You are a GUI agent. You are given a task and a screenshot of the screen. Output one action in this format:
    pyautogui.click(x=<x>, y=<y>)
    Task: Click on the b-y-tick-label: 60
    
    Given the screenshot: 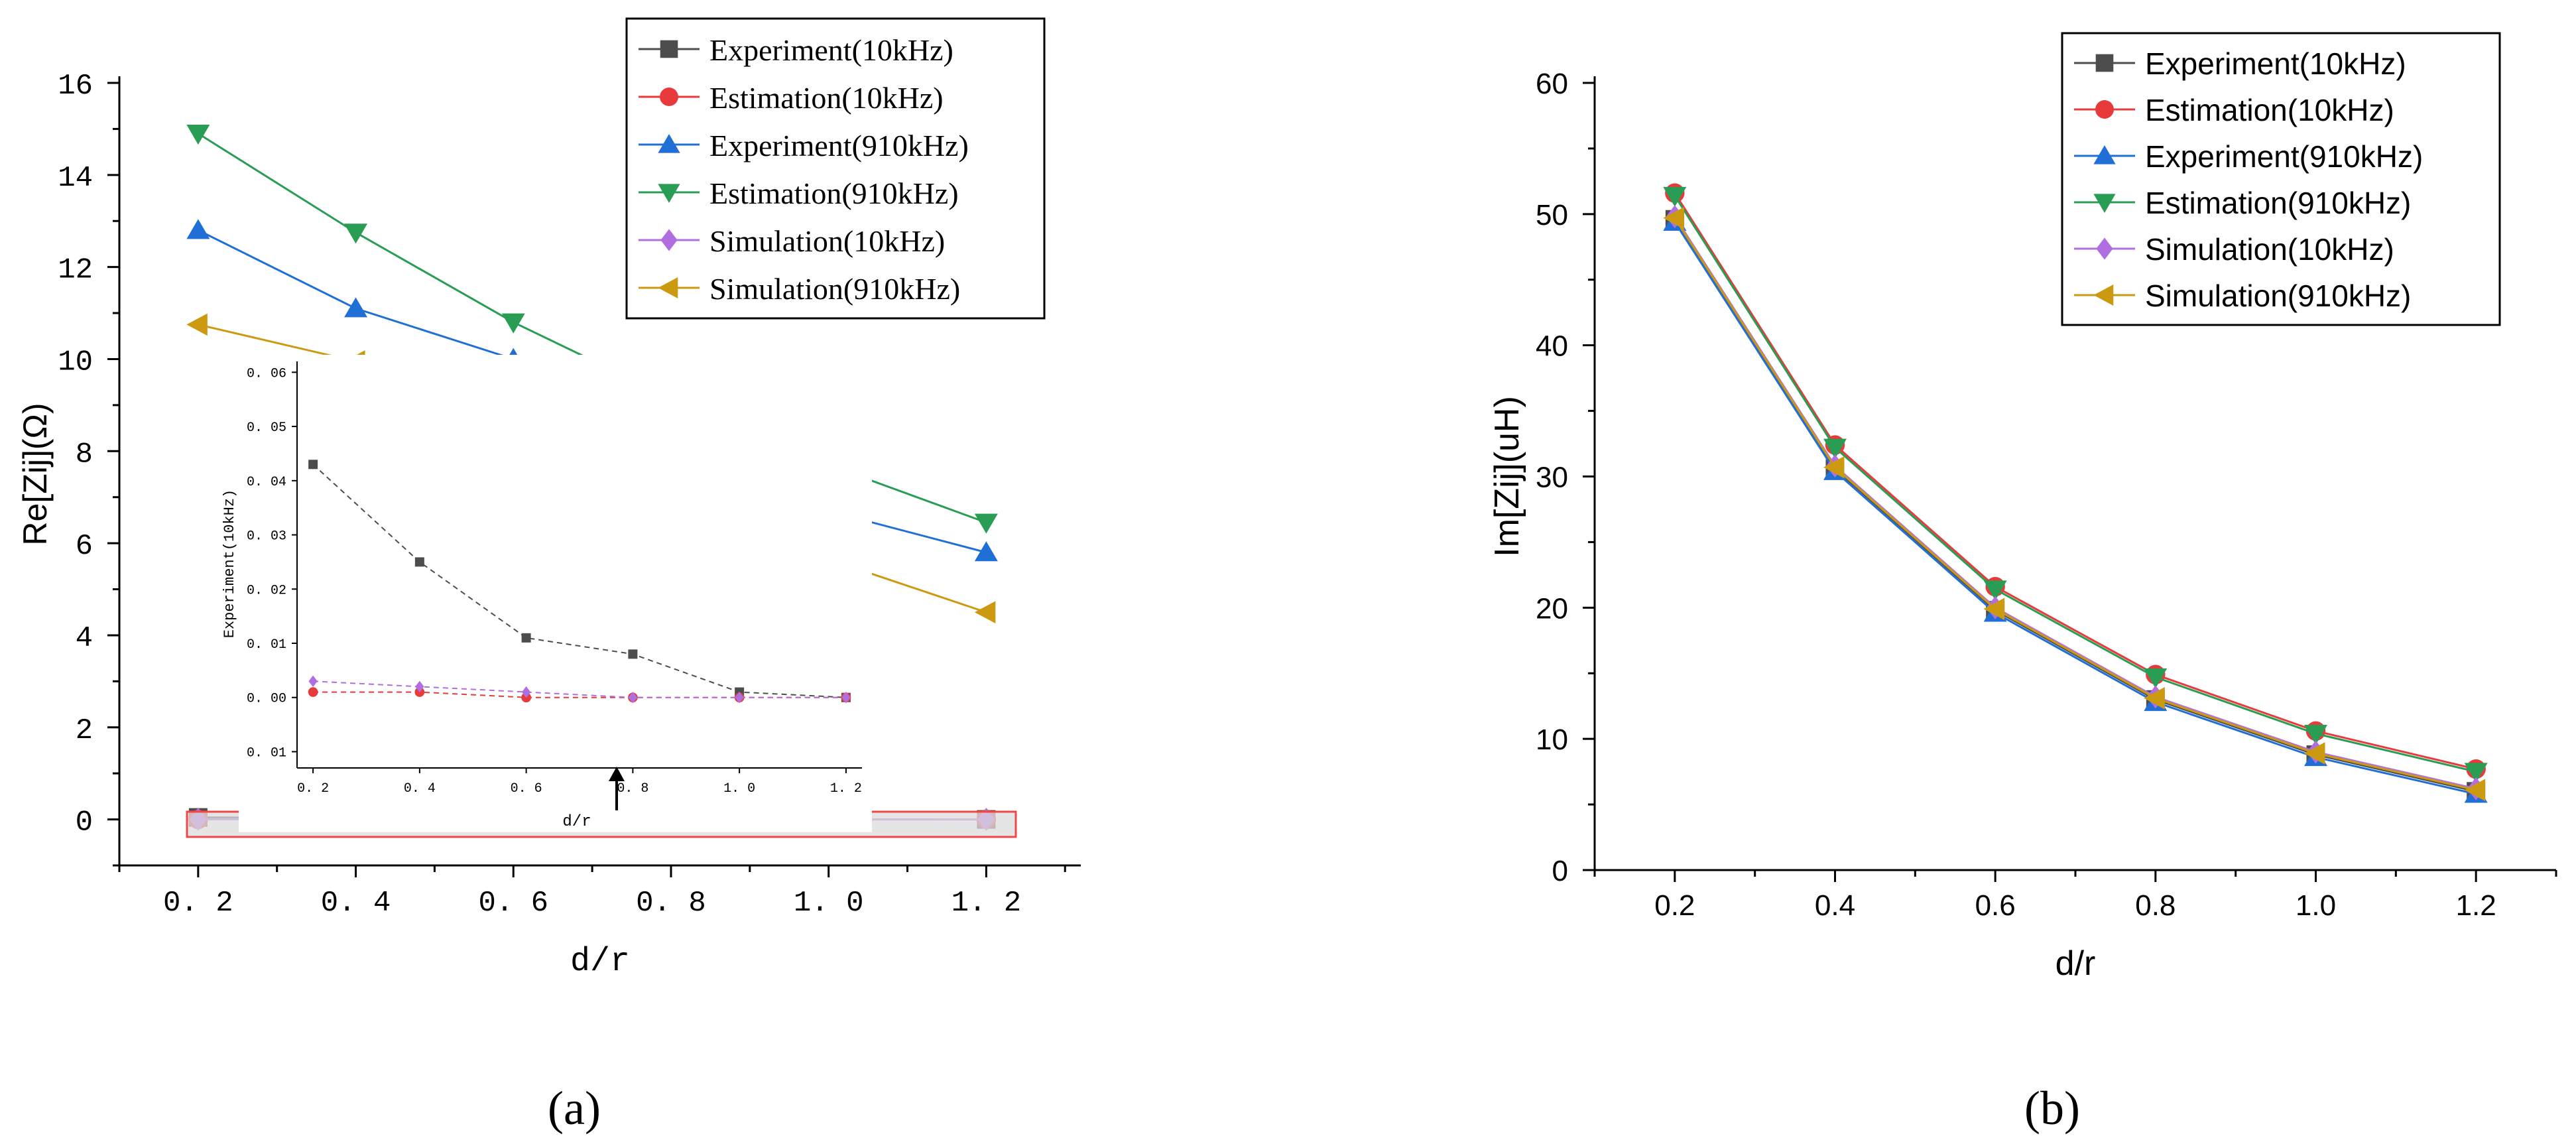 What is the action you would take?
    pyautogui.click(x=1552, y=84)
    